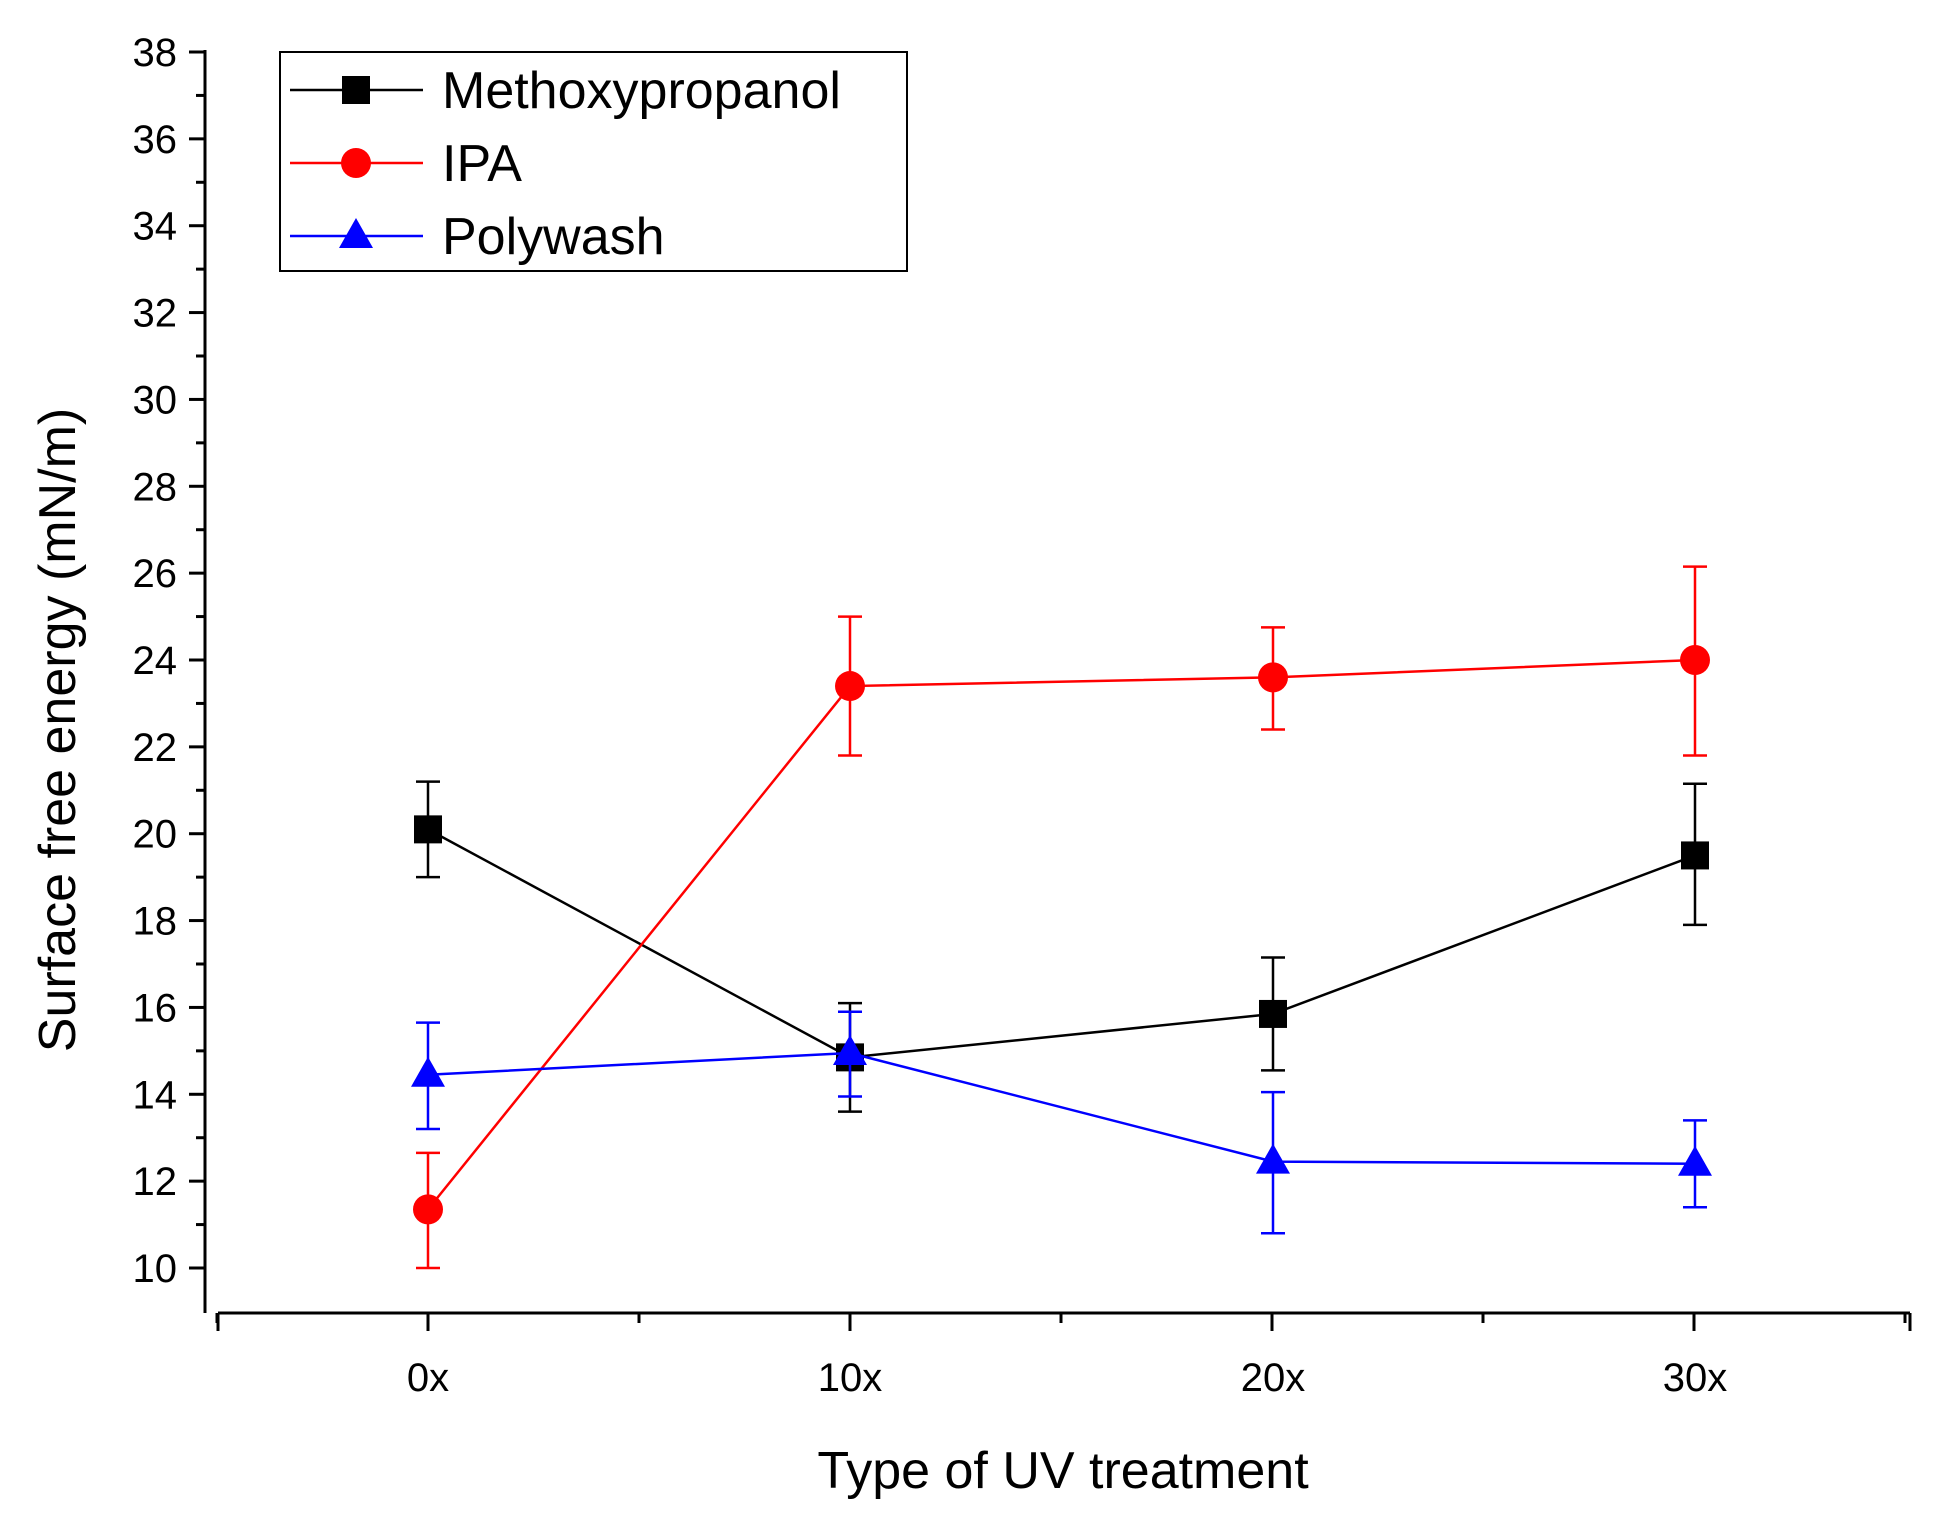  I want to click on legend-label: Methoxypropanol, so click(641, 91).